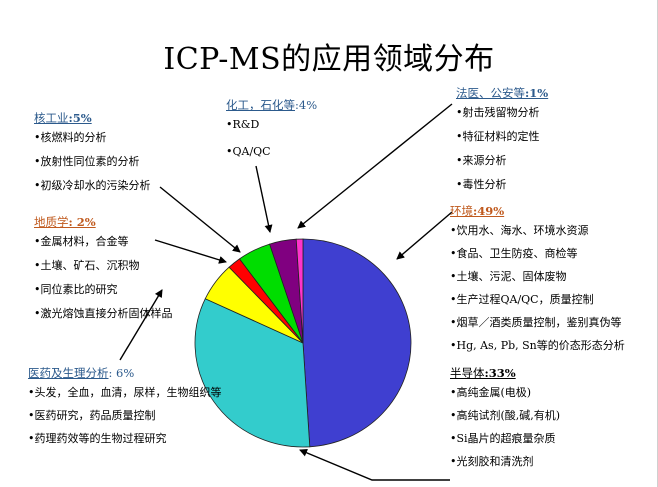 This screenshot has width=658, height=487. I want to click on callout-semi-heading: 半导体:33%, so click(554, 373).